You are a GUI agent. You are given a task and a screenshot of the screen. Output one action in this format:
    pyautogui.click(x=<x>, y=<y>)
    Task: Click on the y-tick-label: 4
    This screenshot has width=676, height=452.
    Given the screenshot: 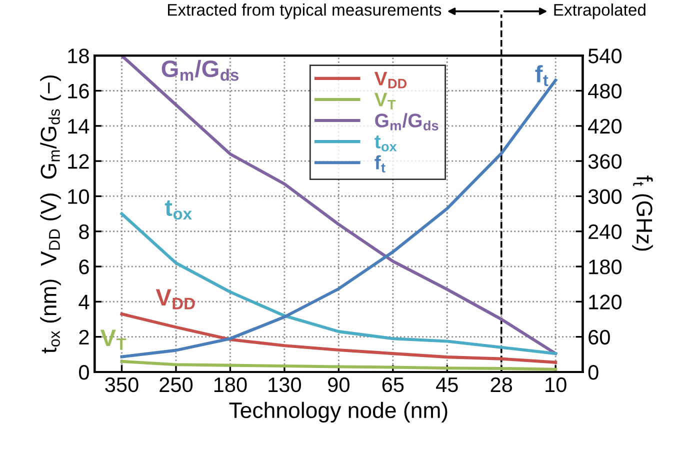 What is the action you would take?
    pyautogui.click(x=84, y=302)
    